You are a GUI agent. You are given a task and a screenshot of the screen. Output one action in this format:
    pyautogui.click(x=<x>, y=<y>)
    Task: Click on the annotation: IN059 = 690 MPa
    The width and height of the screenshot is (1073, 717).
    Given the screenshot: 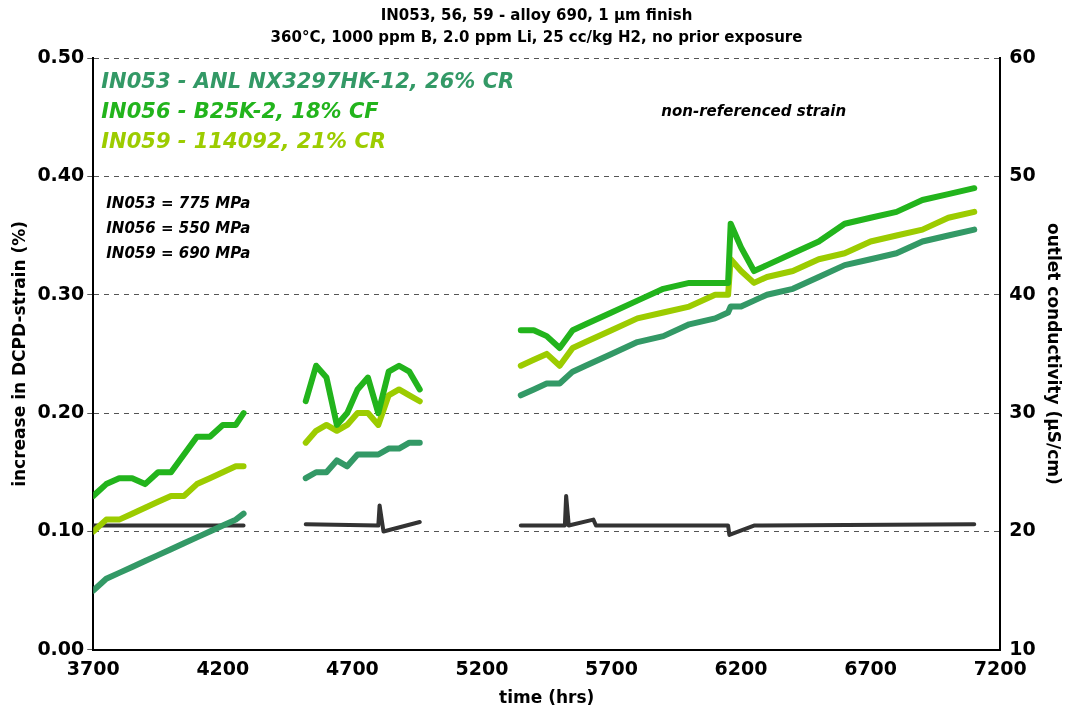 What is the action you would take?
    pyautogui.click(x=178, y=252)
    